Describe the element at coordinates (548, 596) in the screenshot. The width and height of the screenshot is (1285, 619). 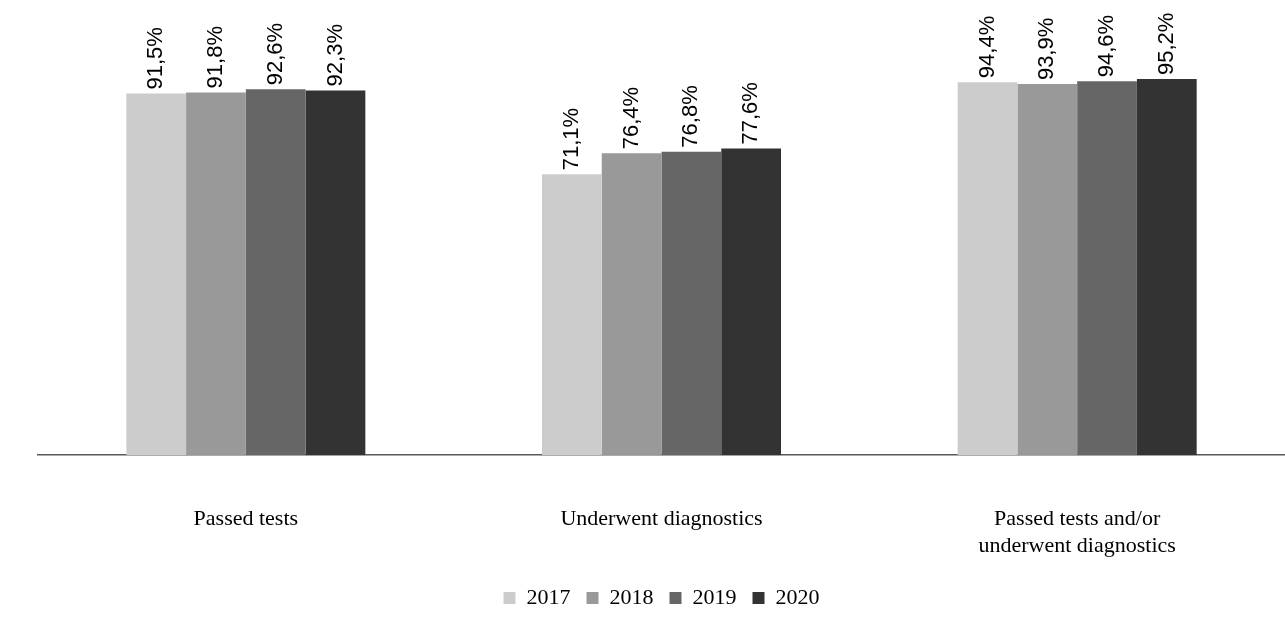
I see `legend-label: 2017` at that location.